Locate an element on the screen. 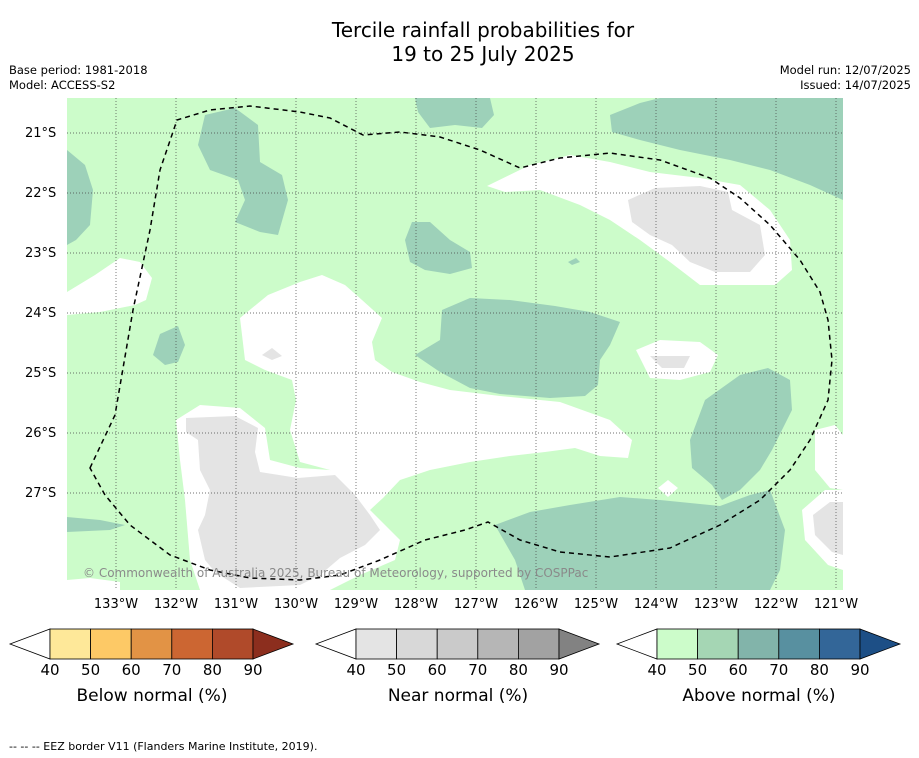 The width and height of the screenshot is (919, 758). colorbar-above-normal-title: Above normal (%) is located at coordinates (759, 696).